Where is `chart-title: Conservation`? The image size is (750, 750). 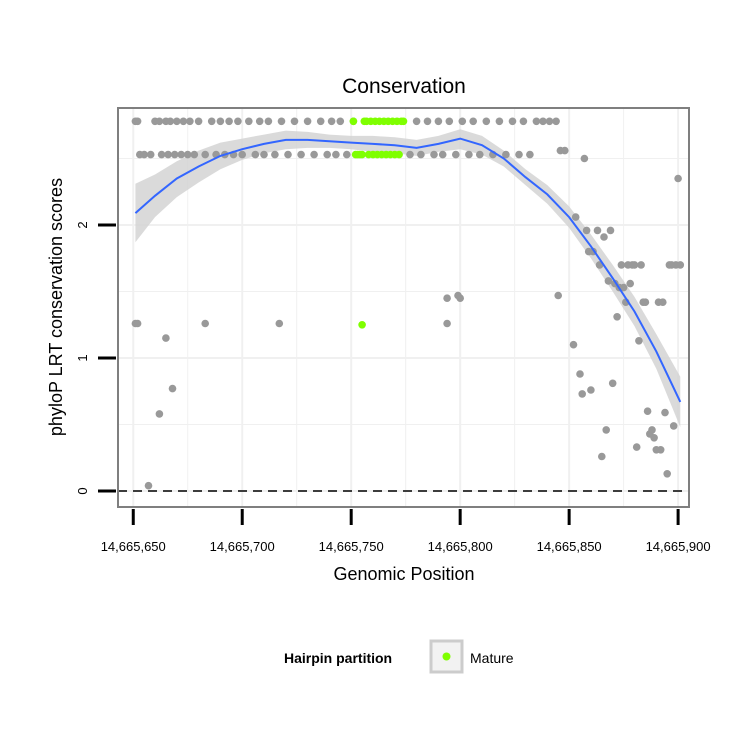
chart-title: Conservation is located at coordinates (404, 86).